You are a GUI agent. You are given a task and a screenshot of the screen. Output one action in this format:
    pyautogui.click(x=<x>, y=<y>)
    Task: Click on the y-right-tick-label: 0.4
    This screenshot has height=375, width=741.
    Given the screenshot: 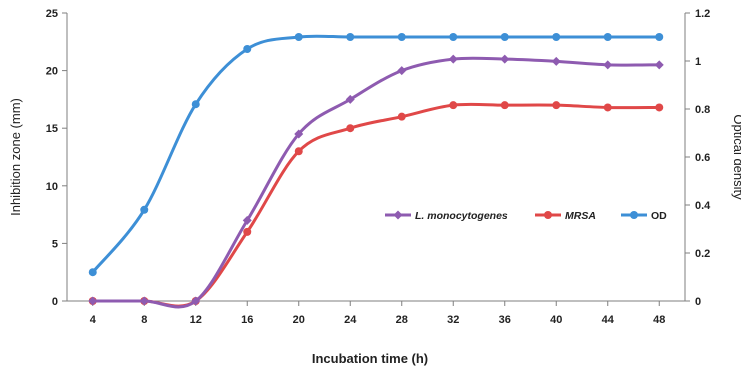 What is the action you would take?
    pyautogui.click(x=703, y=206)
    